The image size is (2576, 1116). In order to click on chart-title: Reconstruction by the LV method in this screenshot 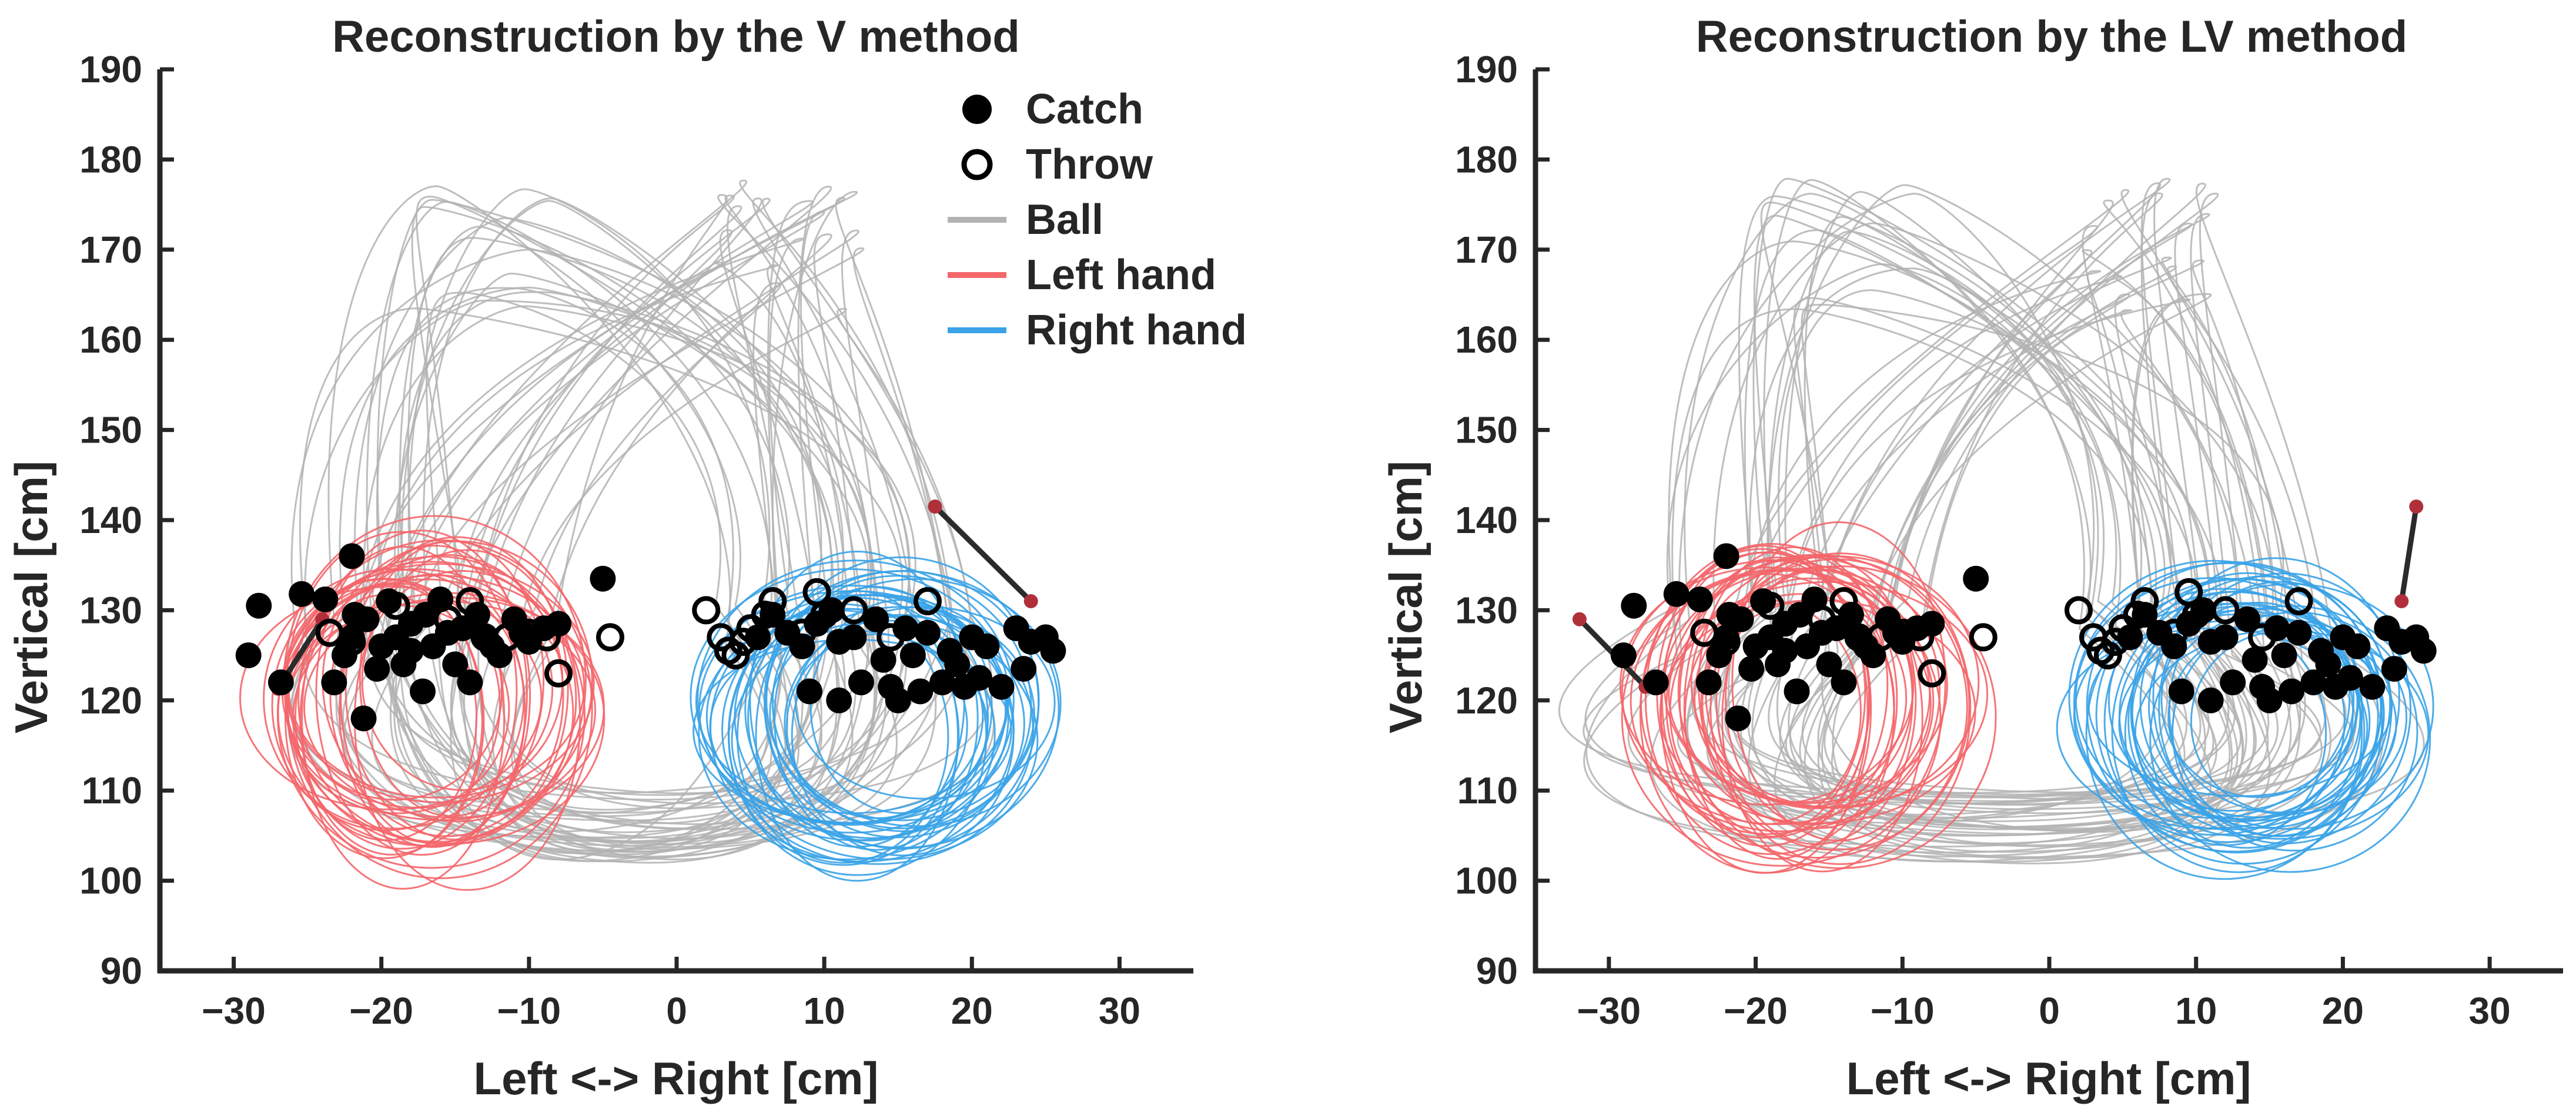, I will do `click(2051, 37)`.